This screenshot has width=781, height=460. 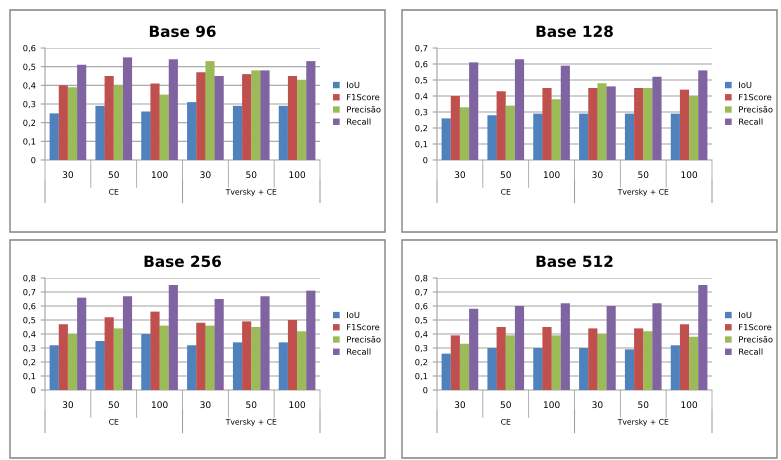 I want to click on chart-title: Base 128, so click(x=574, y=32).